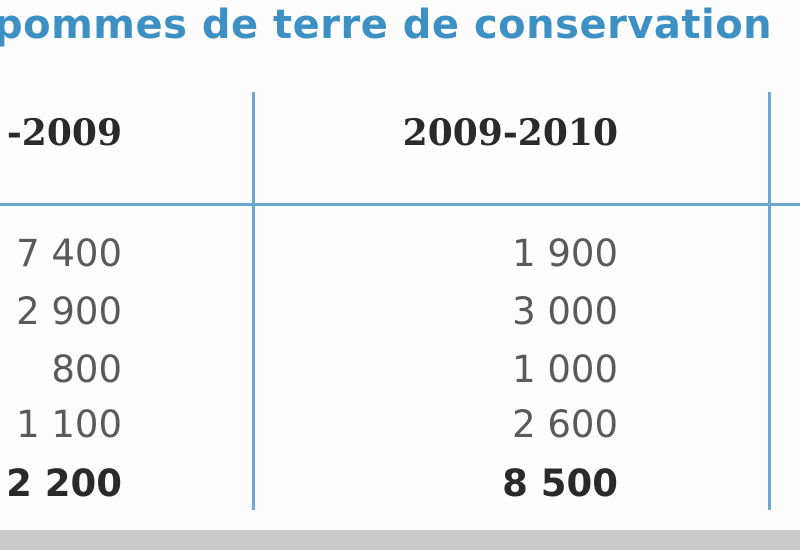 The image size is (800, 550). Describe the element at coordinates (400, 204) in the screenshot. I see `header-rule` at that location.